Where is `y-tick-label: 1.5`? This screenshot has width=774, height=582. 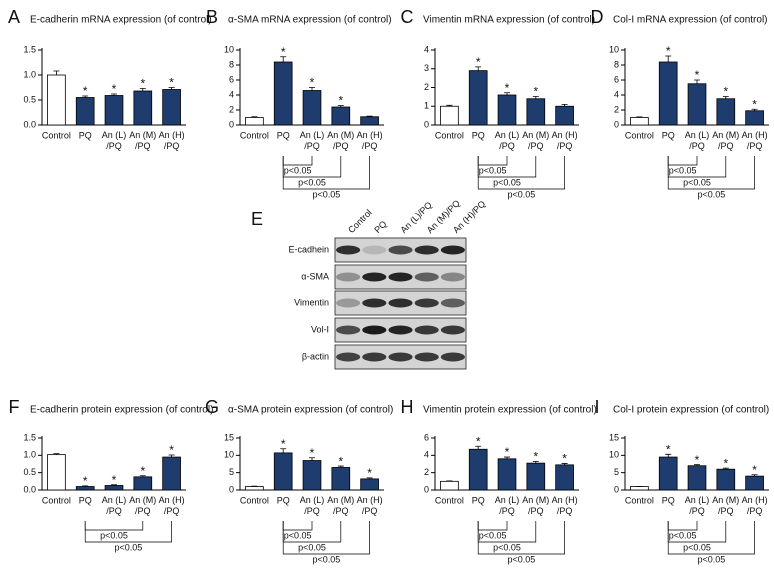 y-tick-label: 1.5 is located at coordinates (29, 49).